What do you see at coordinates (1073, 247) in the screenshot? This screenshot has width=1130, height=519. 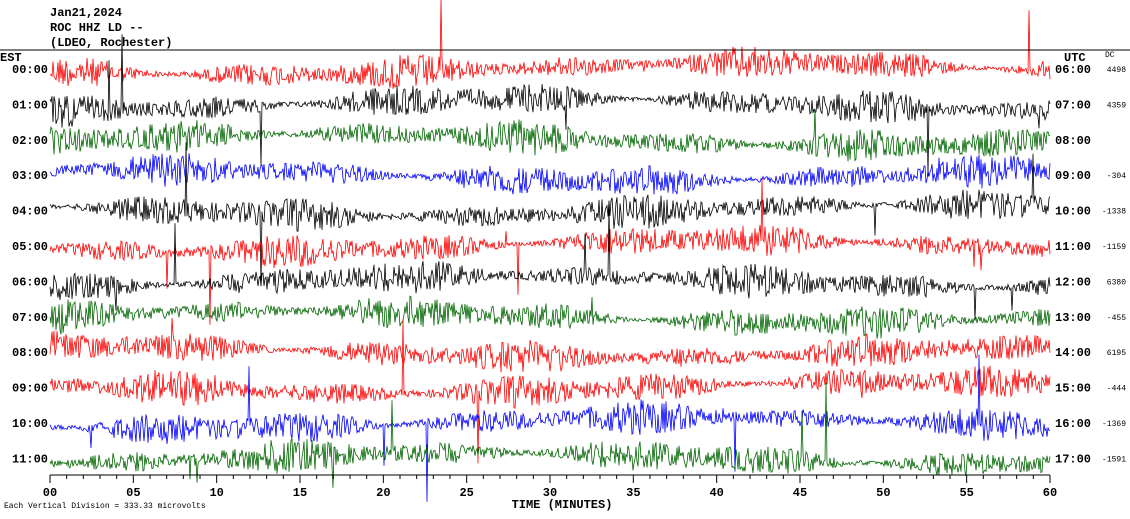 I see `utc-label: 11:00` at bounding box center [1073, 247].